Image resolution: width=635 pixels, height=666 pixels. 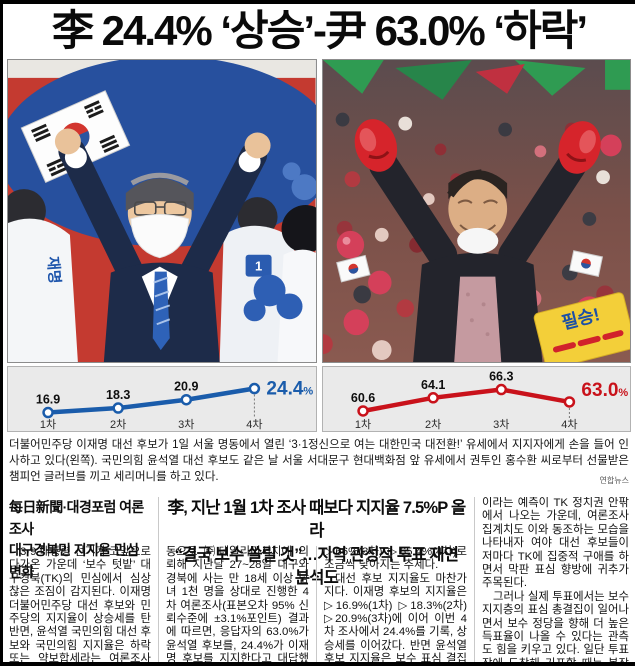 I want to click on tie, so click(x=161, y=311).